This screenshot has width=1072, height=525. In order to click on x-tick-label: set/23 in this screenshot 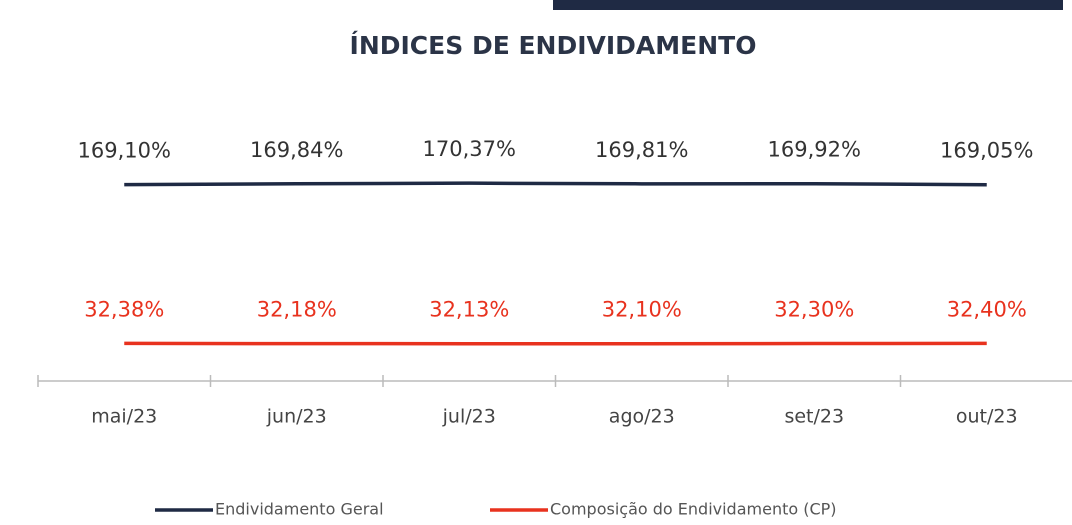, I will do `click(814, 417)`.